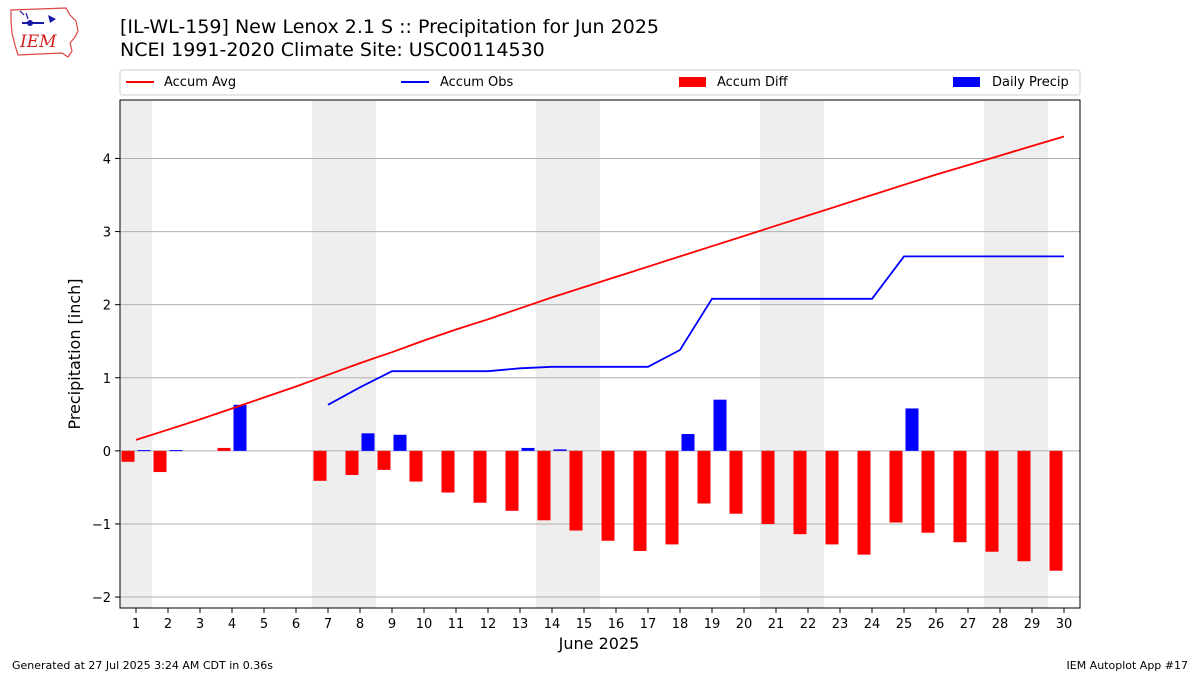  I want to click on iem-logo: IEM, so click(44, 32).